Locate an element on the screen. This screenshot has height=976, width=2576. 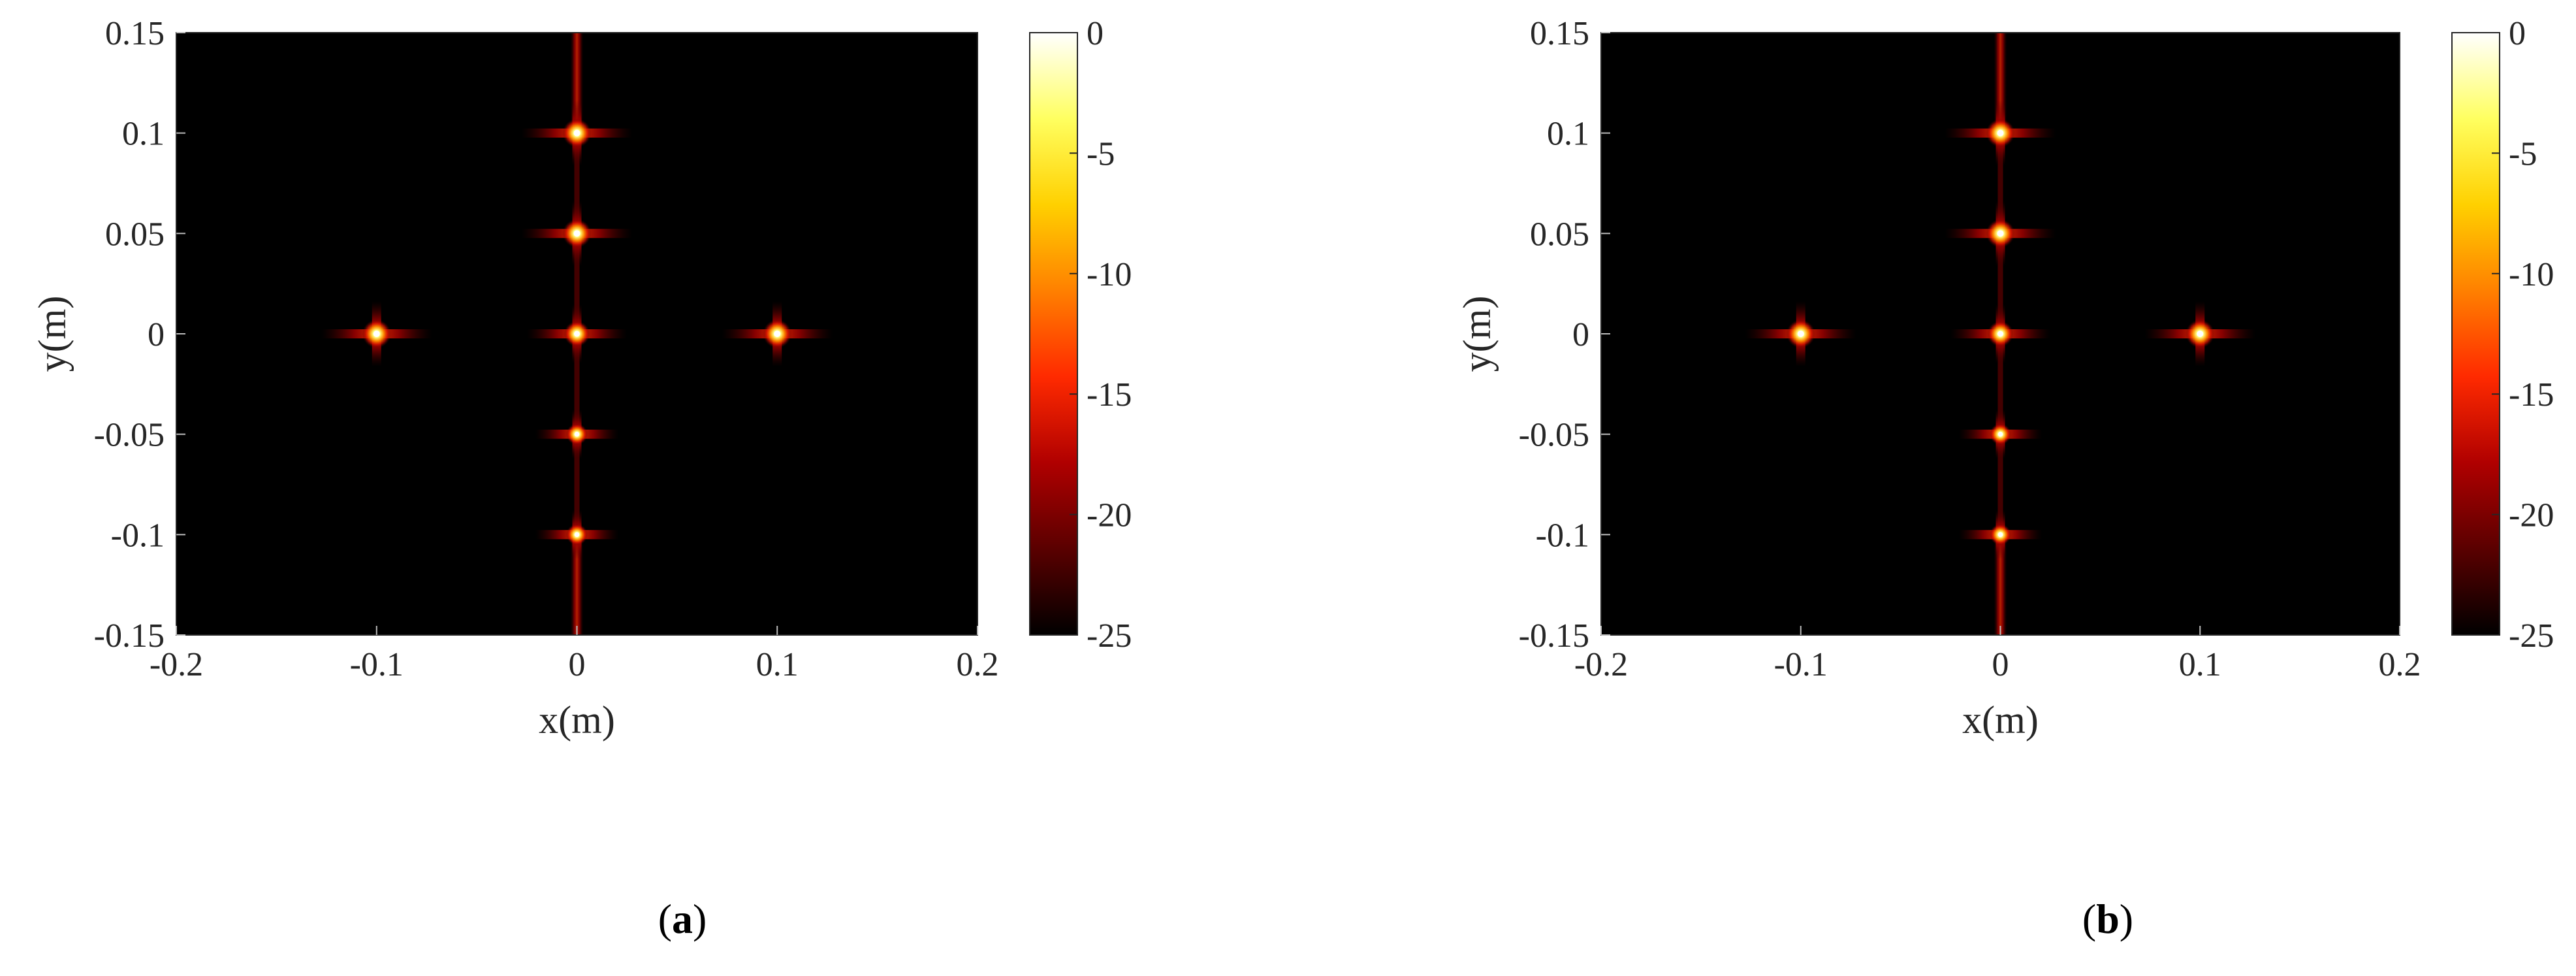
panel-label-a: (a) is located at coordinates (683, 919).